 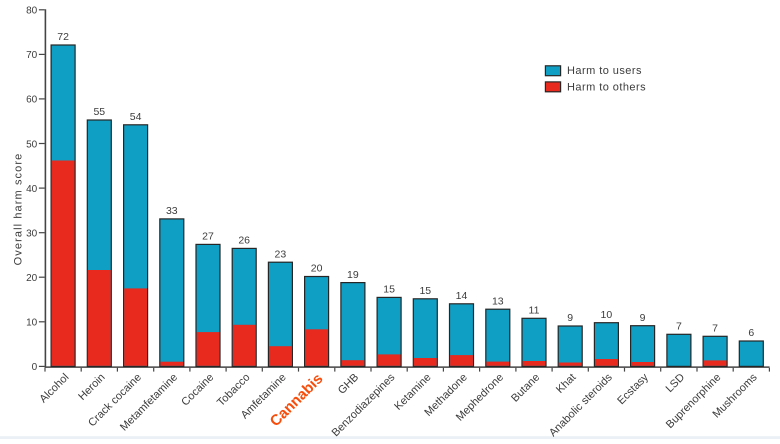 What do you see at coordinates (534, 311) in the screenshot?
I see `svg-text: 11` at bounding box center [534, 311].